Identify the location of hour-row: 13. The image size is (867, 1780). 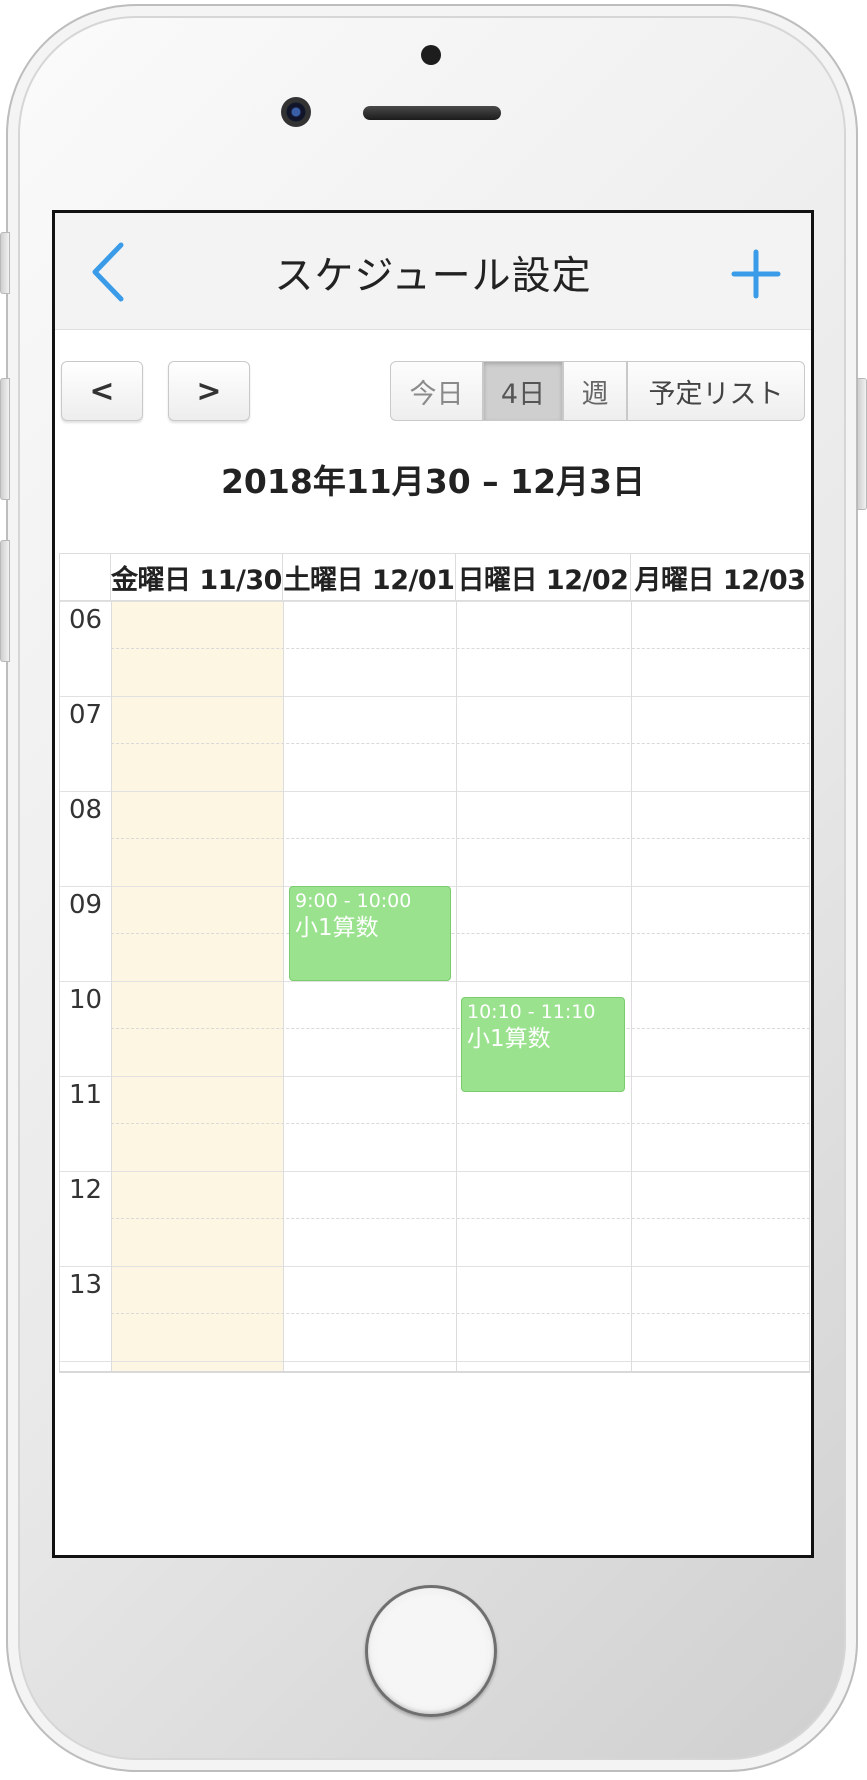
(434, 1313).